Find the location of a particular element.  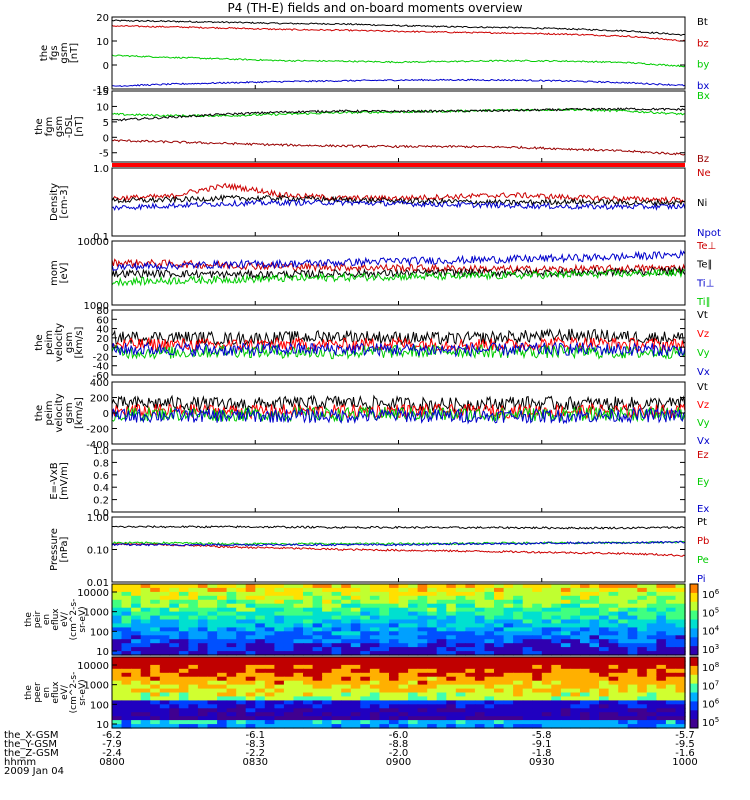

ytick-label: 10 is located at coordinates (102, 725).